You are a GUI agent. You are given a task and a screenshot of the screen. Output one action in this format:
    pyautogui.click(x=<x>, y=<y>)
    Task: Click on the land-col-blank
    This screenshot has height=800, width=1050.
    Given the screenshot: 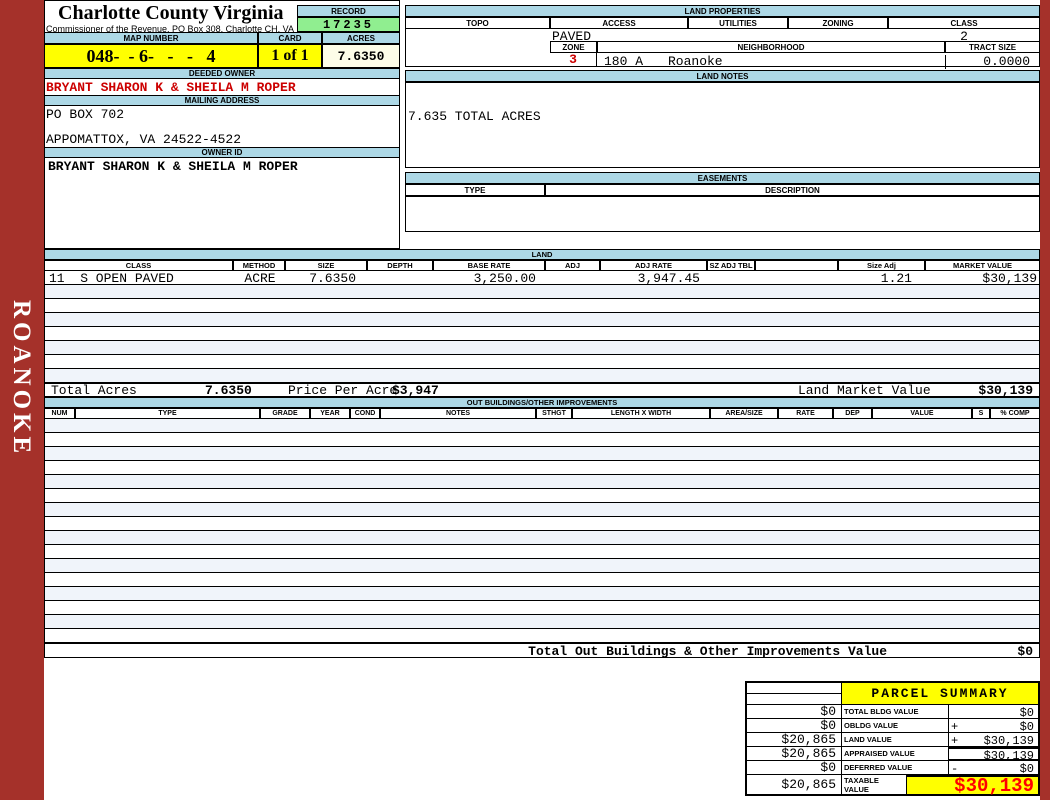 What is the action you would take?
    pyautogui.click(x=796, y=265)
    